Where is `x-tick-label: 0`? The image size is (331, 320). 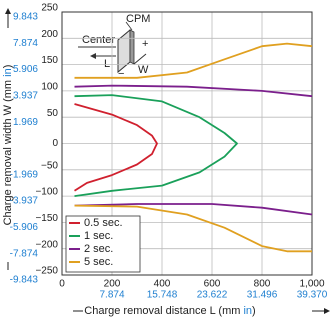
x-tick-label: 0 is located at coordinates (62, 284).